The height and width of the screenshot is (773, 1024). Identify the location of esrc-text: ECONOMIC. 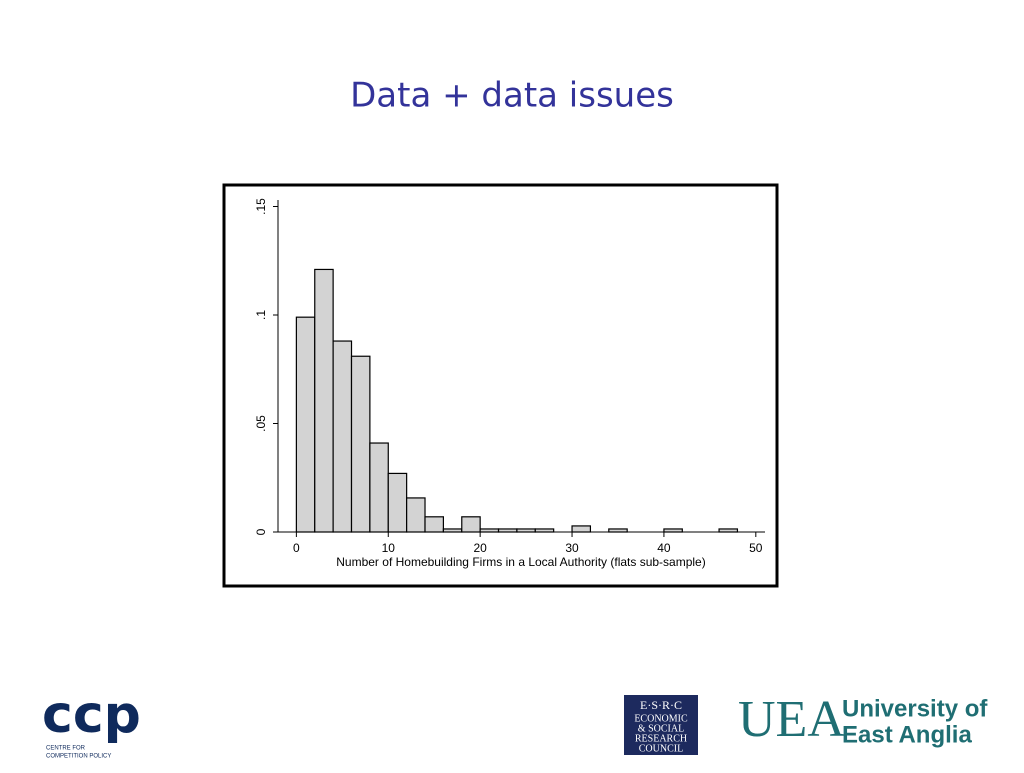
(661, 718).